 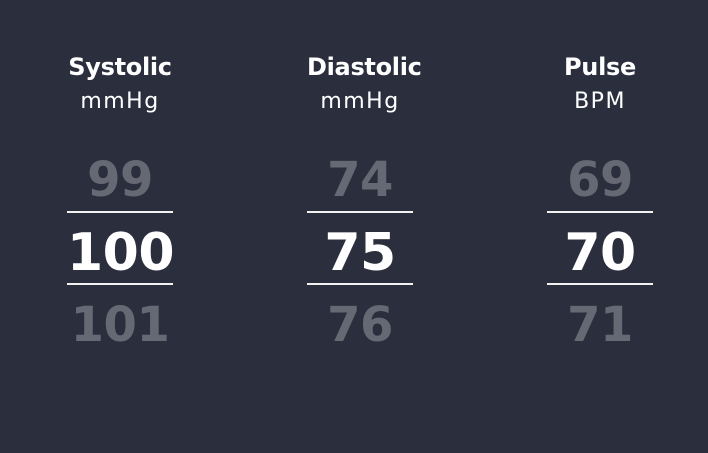 I want to click on selected-value: 75, so click(x=360, y=253).